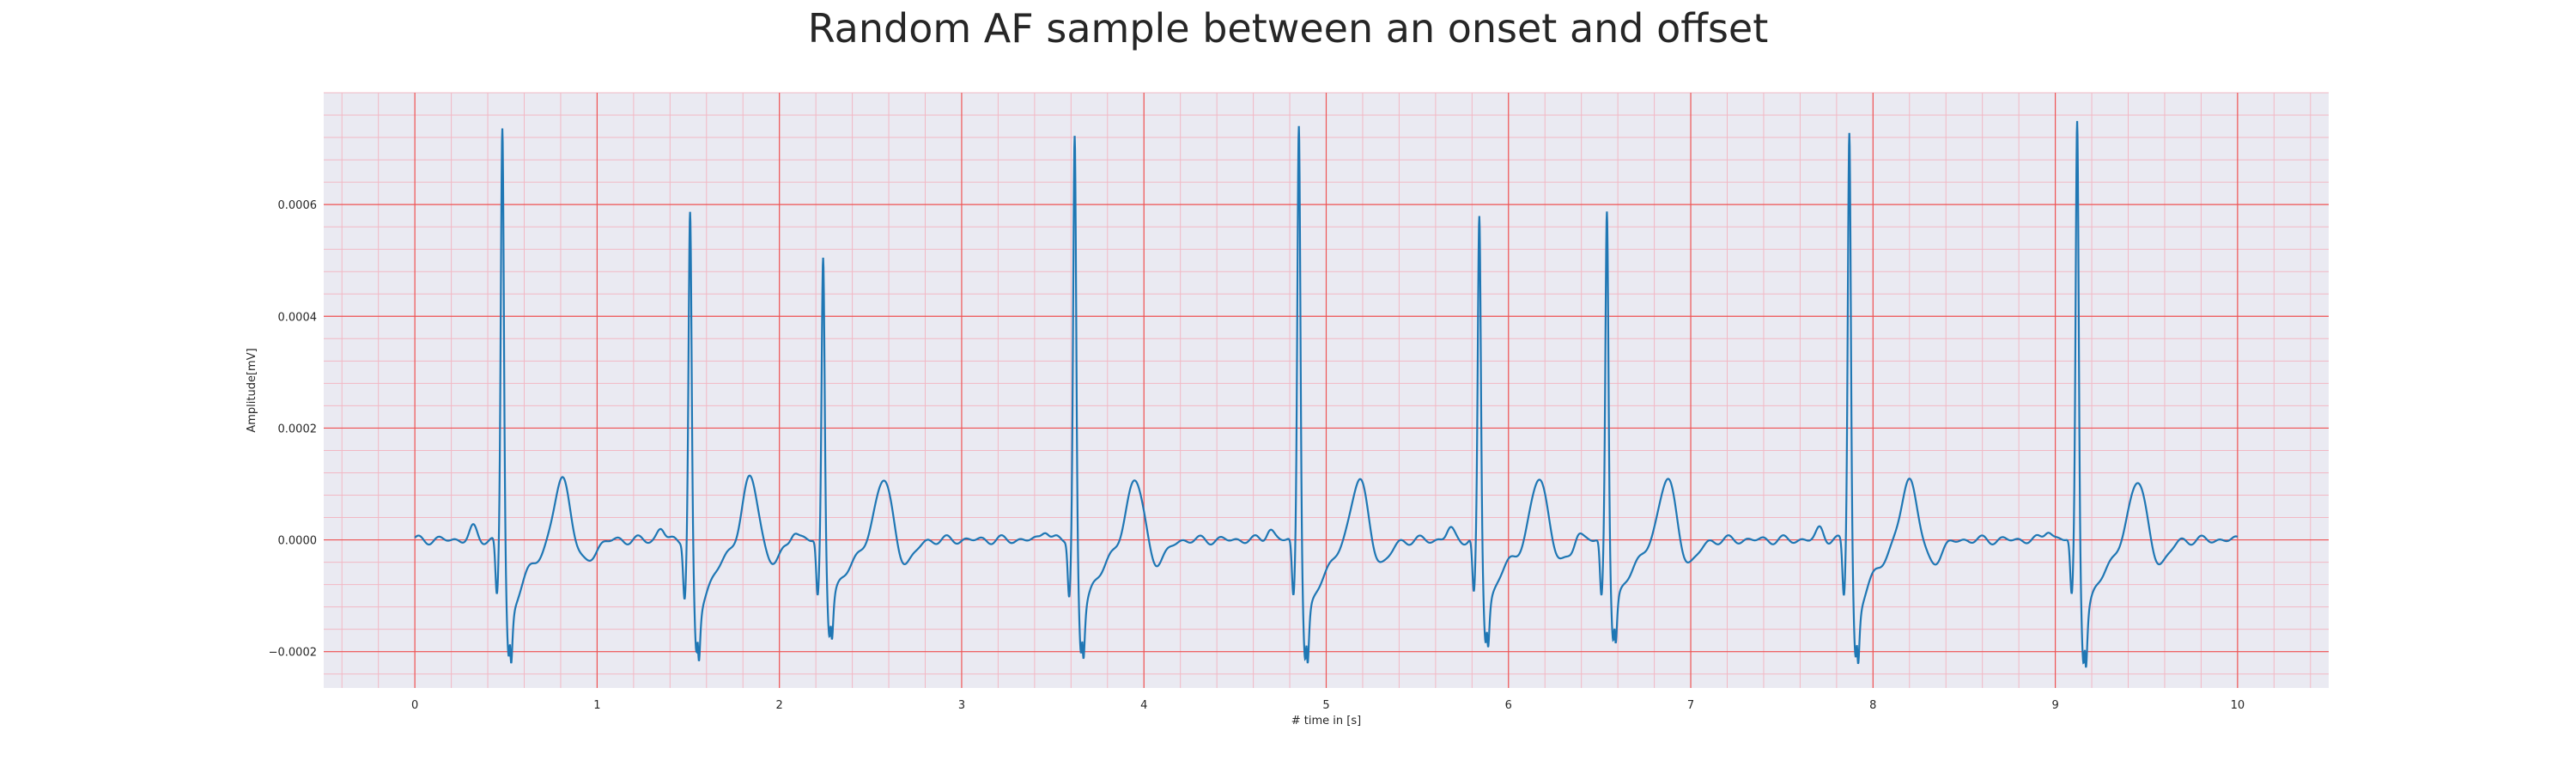 The image size is (2576, 773). I want to click on x-tick-labels: 0 1 2 3 4 5 6 7 8 9 10, so click(1328, 705).